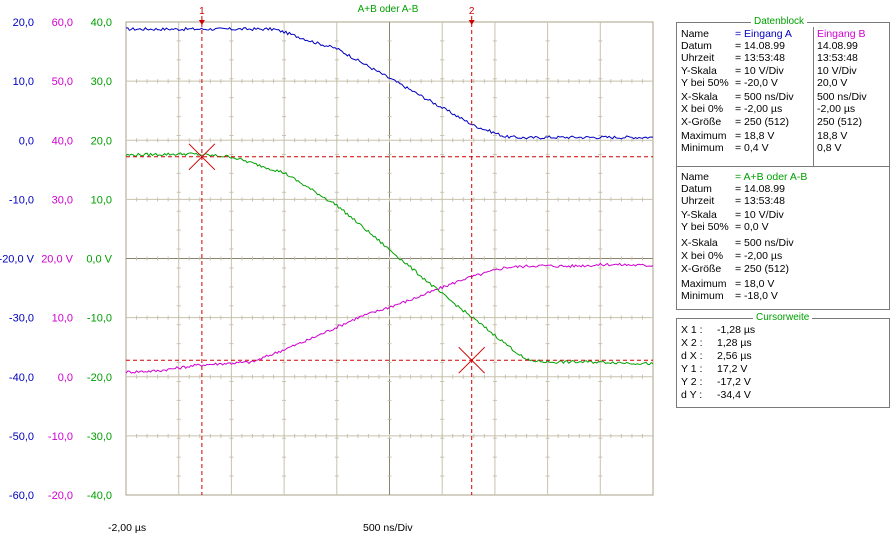 This screenshot has width=892, height=538. I want to click on datenblock-value-sum: = -2,00 µs, so click(759, 256).